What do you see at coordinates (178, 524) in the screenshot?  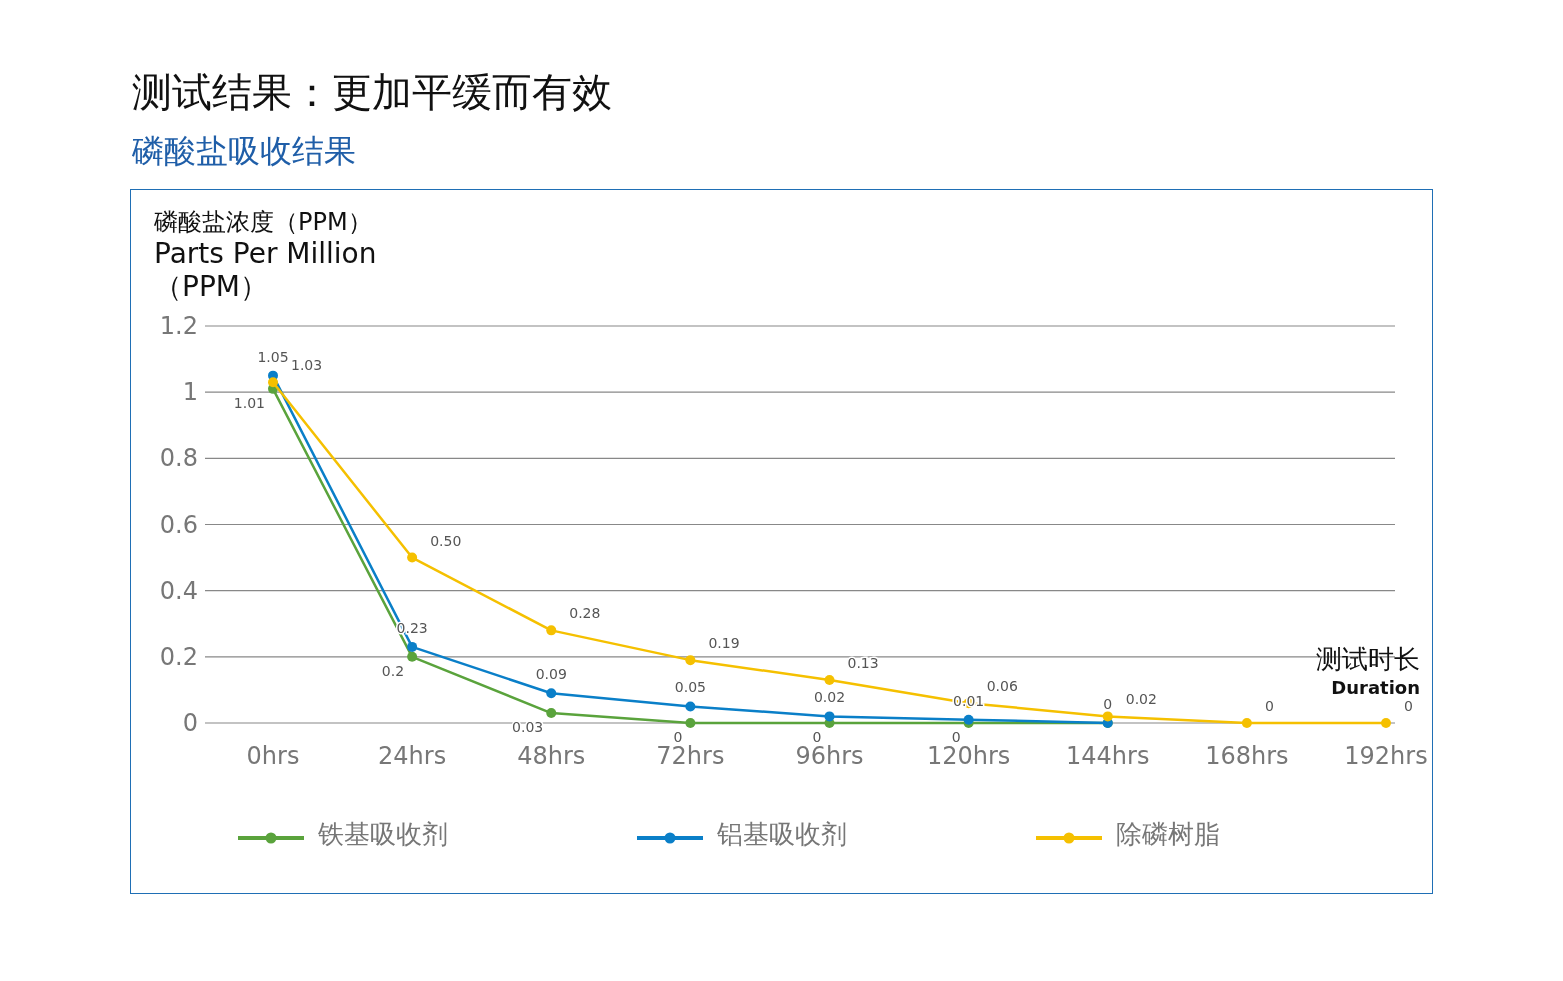 I see `y-tick-label: 0.6` at bounding box center [178, 524].